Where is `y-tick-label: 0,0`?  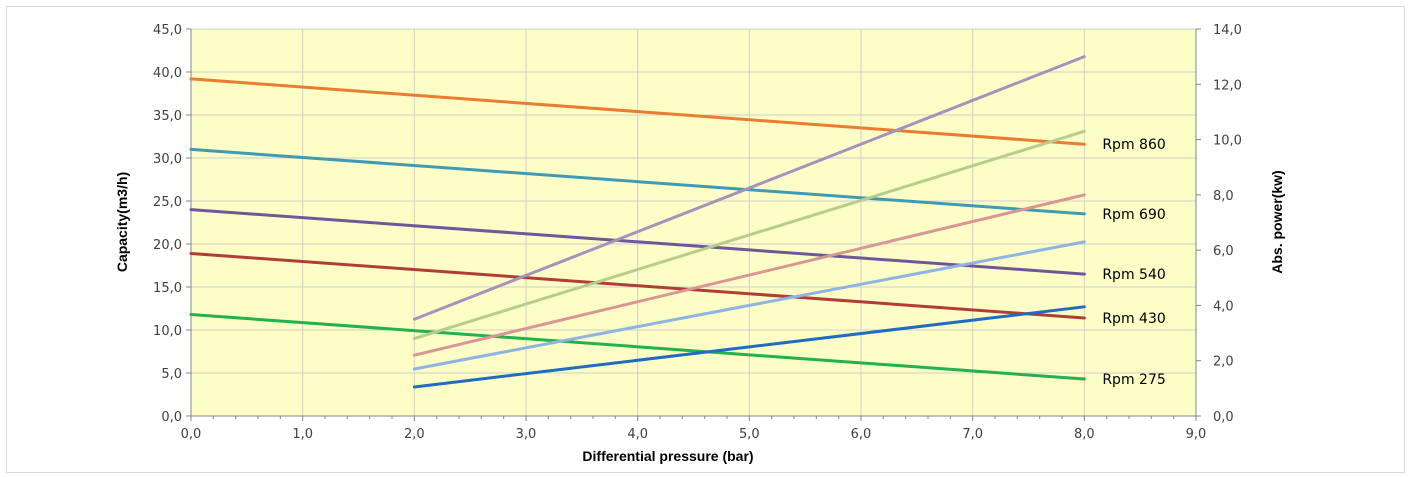
y-tick-label: 0,0 is located at coordinates (171, 417).